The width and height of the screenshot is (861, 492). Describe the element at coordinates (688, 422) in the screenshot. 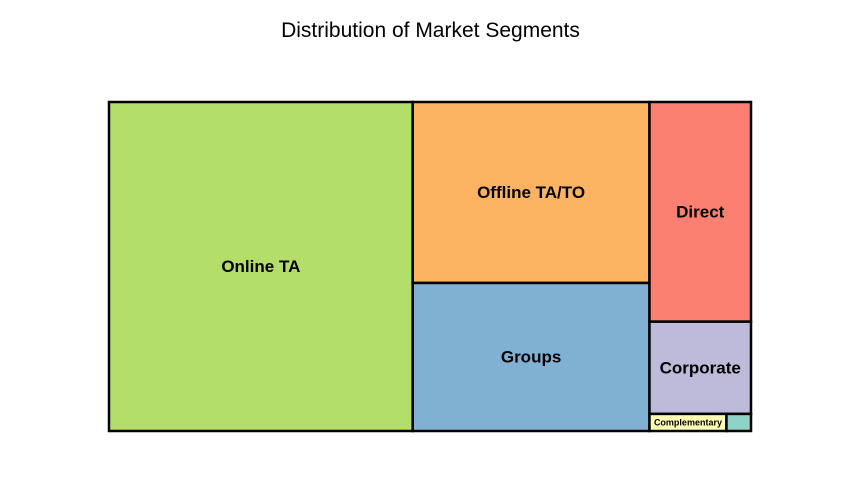

I see `tile-label-complementary: Complementary` at that location.